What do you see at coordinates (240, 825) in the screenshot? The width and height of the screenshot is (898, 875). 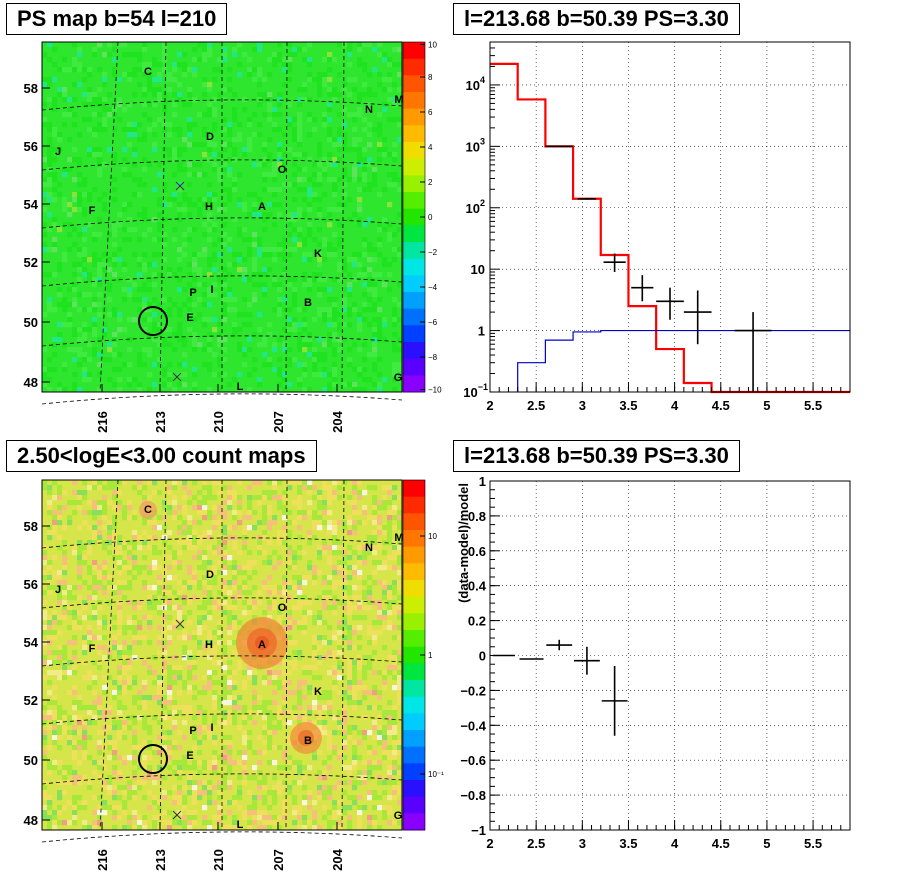 I see `source-label-L: L` at bounding box center [240, 825].